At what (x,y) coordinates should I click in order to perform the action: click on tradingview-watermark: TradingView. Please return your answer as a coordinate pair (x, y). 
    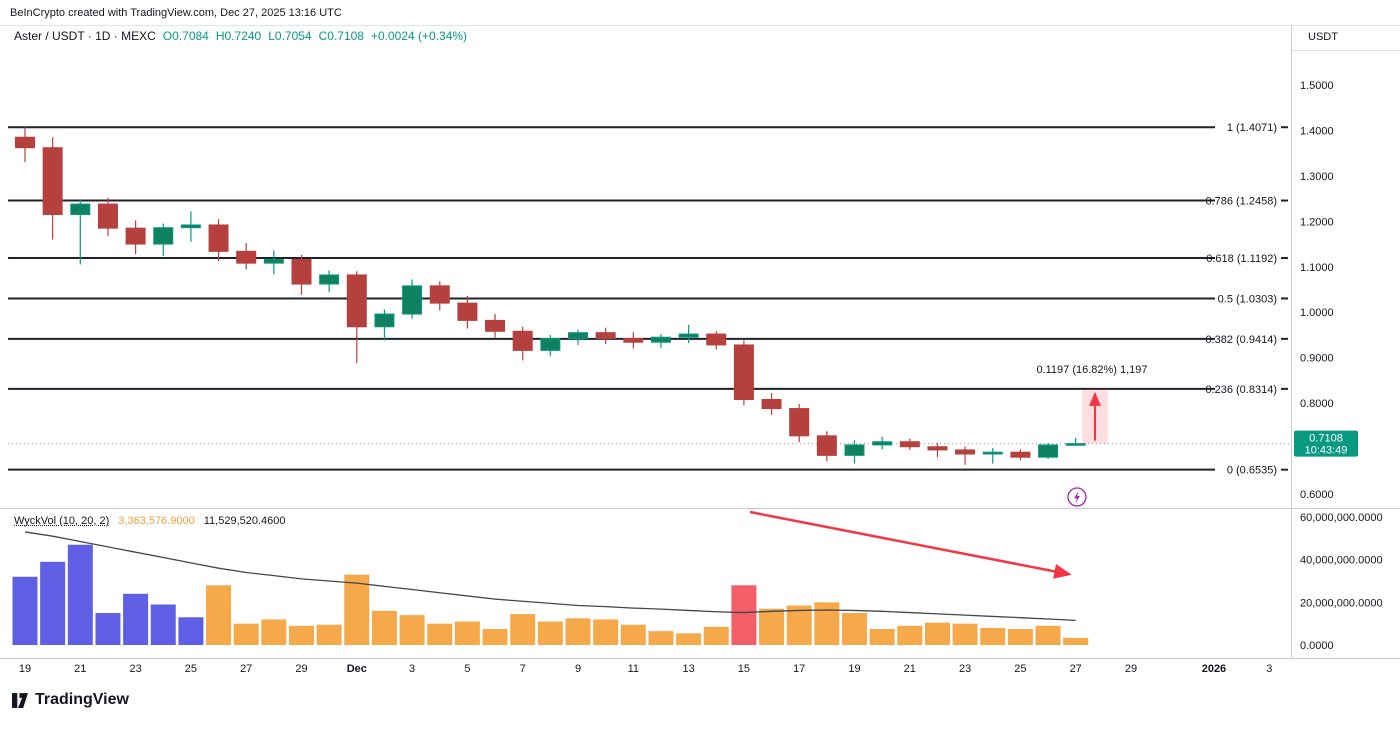
    Looking at the image, I should click on (70, 700).